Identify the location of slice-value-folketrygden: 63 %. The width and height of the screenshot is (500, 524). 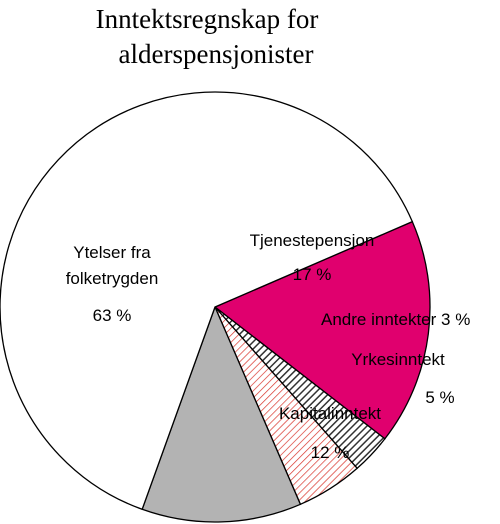
(112, 315).